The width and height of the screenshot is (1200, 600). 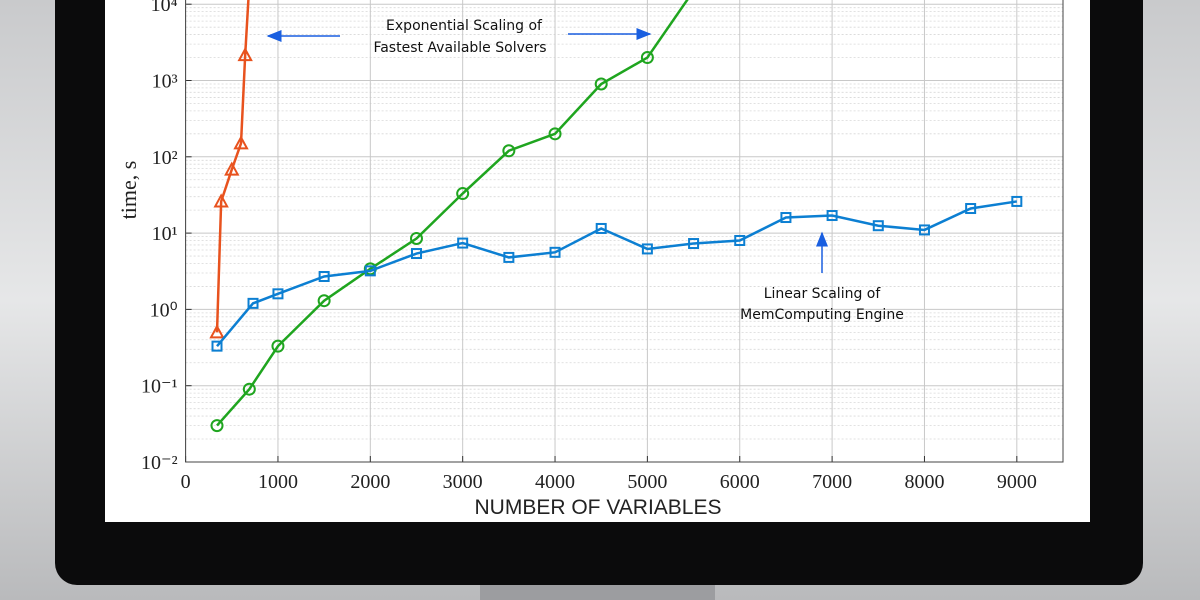 I want to click on y-tick-label: 10¹, so click(x=165, y=234).